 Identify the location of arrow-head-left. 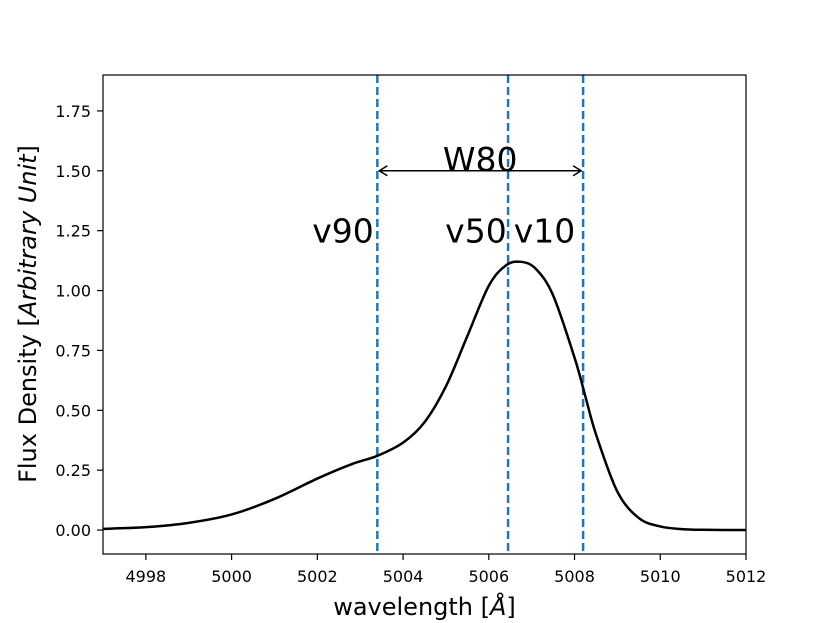
(382, 171).